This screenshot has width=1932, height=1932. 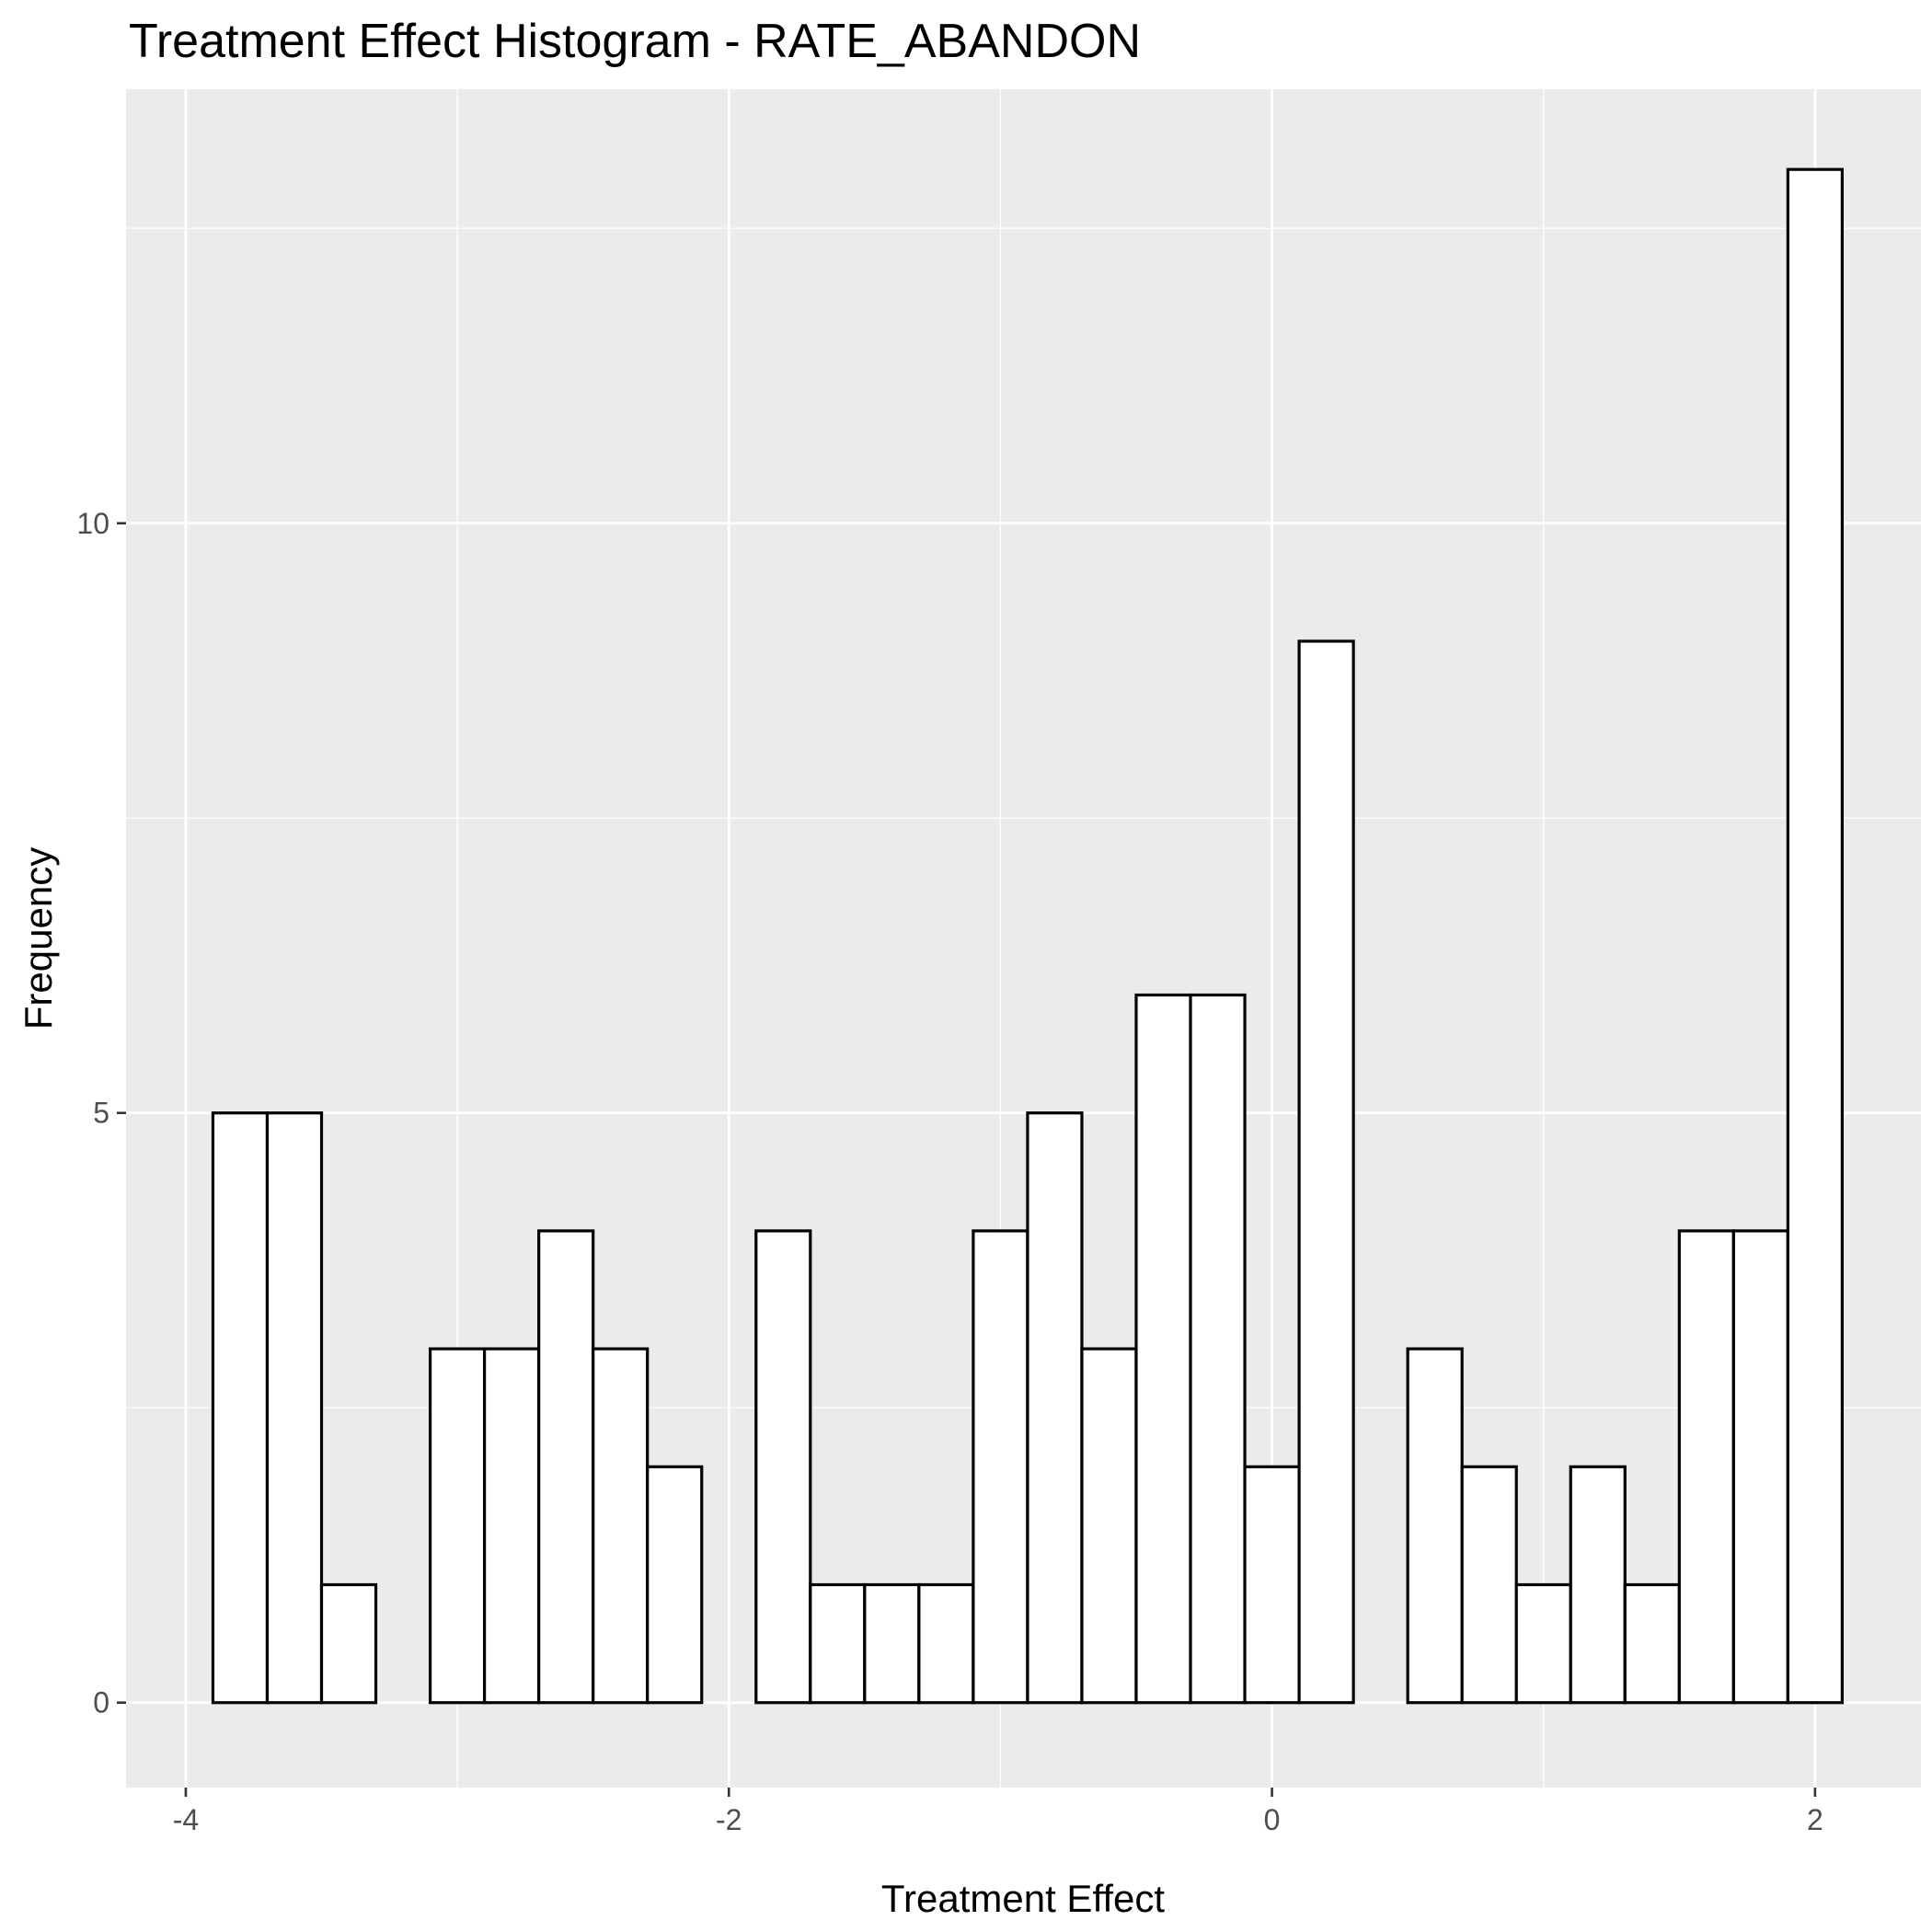 What do you see at coordinates (92, 523) in the screenshot?
I see `y-tick-label: 10` at bounding box center [92, 523].